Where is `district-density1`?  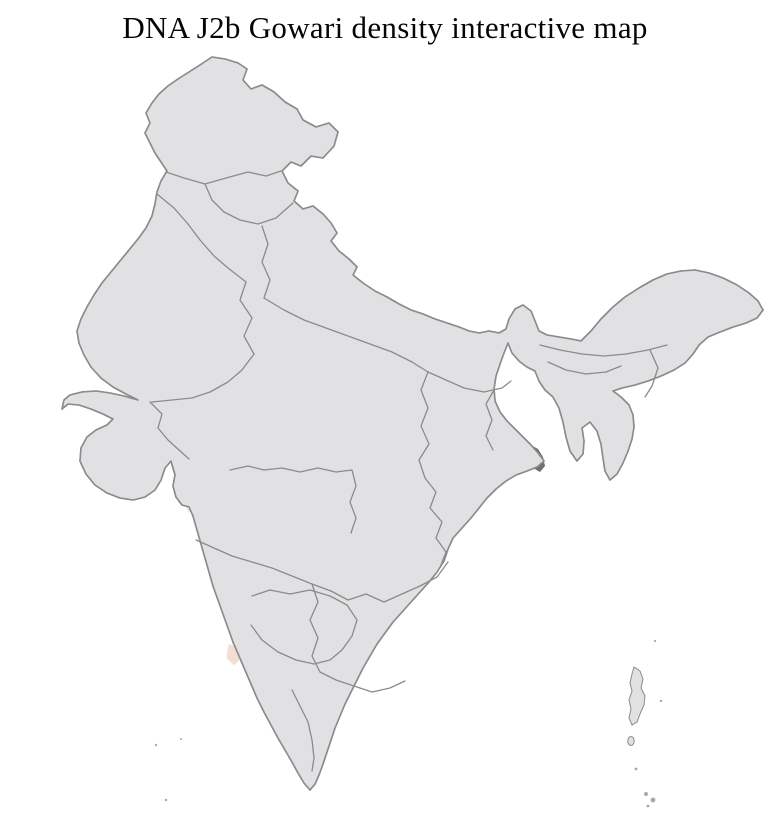 district-density1 is located at coordinates (234, 655).